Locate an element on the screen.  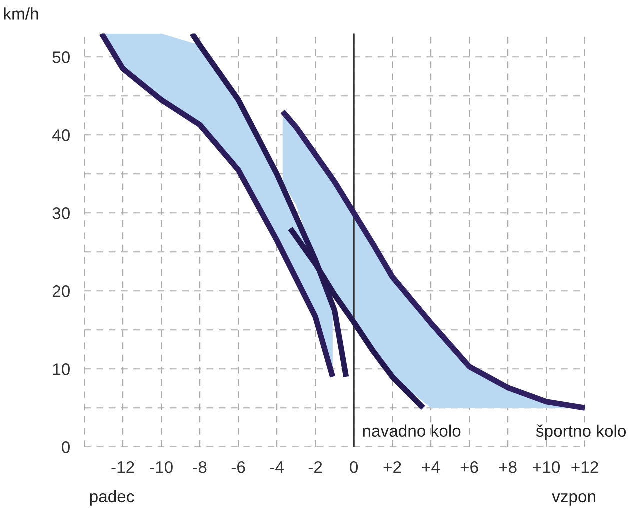
y-tick-label: 50 is located at coordinates (61, 58).